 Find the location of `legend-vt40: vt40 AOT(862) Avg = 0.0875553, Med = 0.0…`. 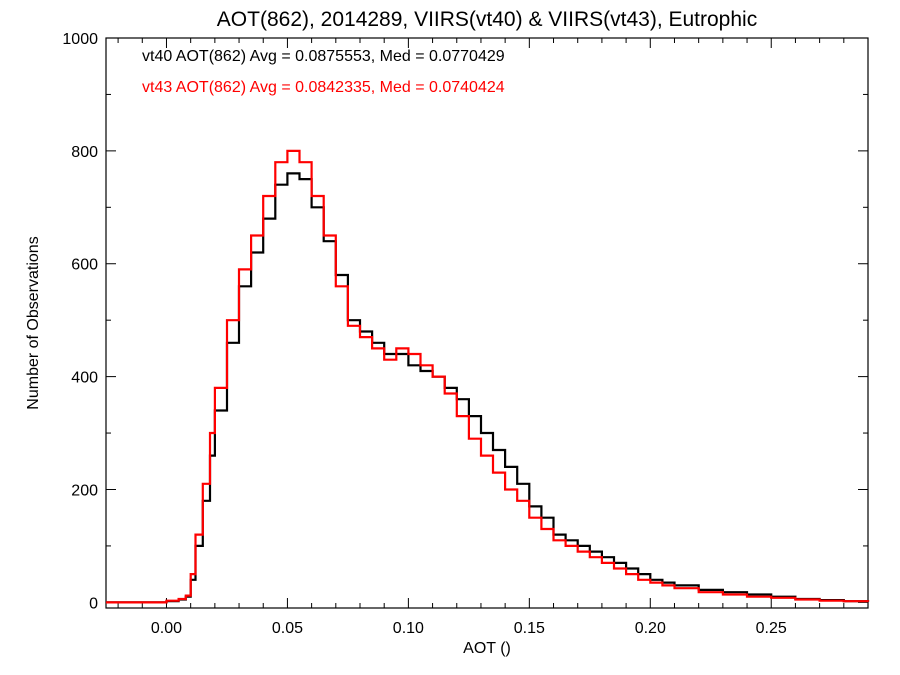

legend-vt40: vt40 AOT(862) Avg = 0.0875553, Med = 0.0… is located at coordinates (323, 56).